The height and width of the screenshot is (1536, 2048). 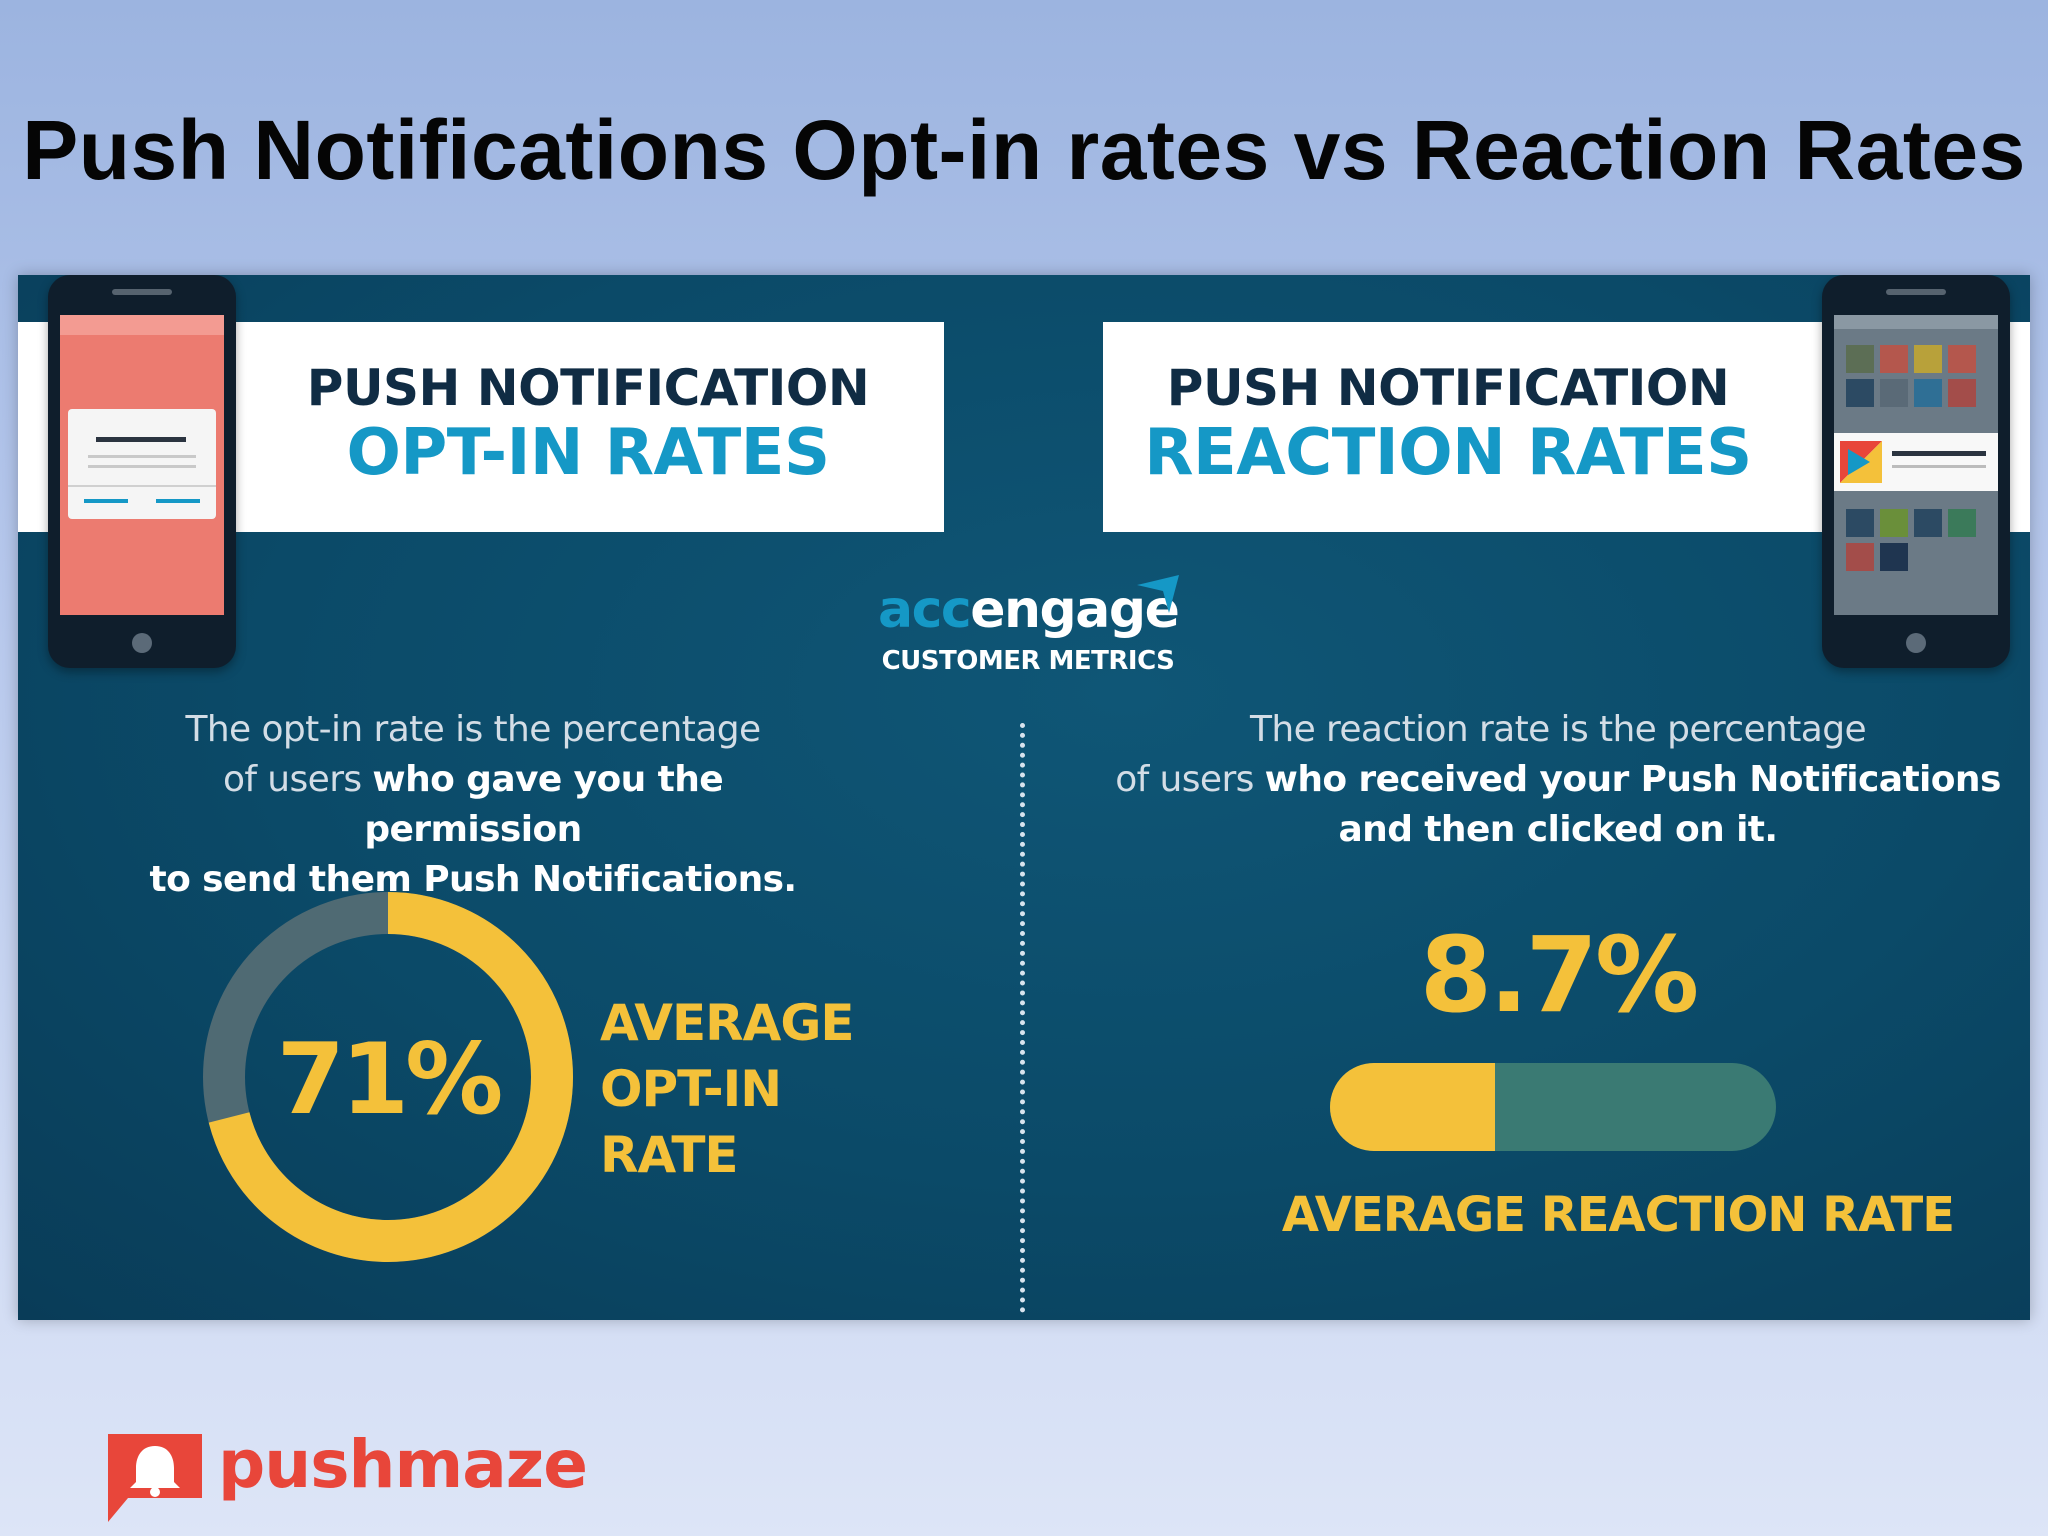 I want to click on left-phone-illustration, so click(x=142, y=471).